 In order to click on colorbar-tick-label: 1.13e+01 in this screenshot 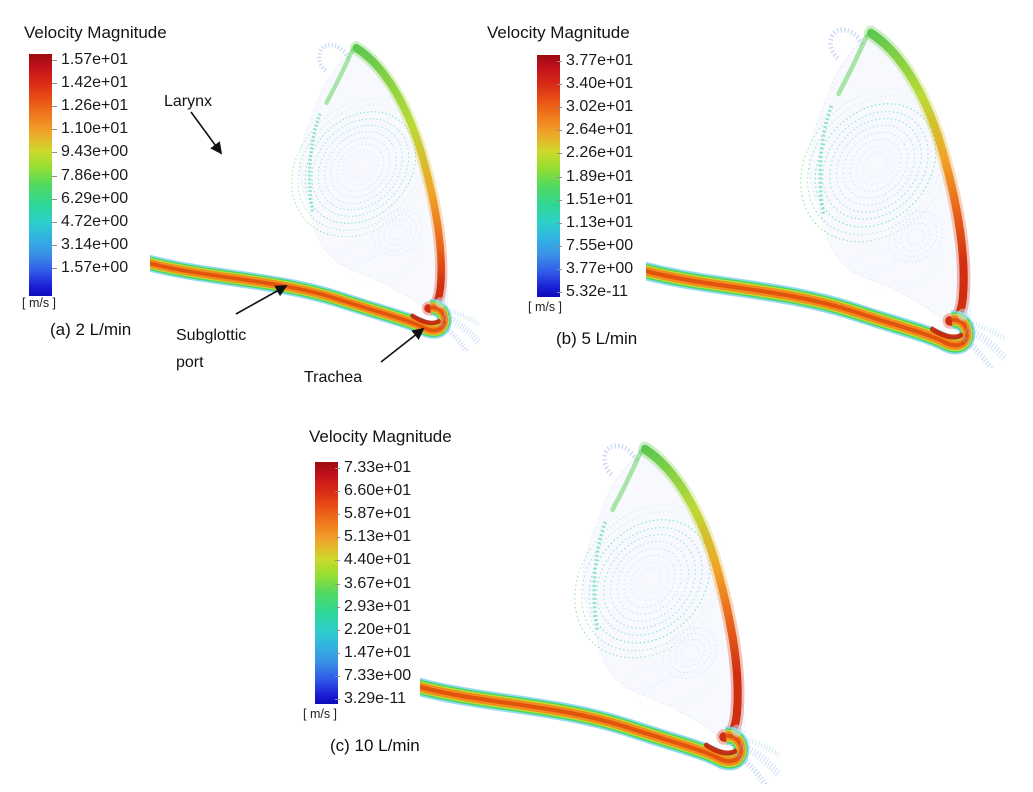, I will do `click(604, 222)`.